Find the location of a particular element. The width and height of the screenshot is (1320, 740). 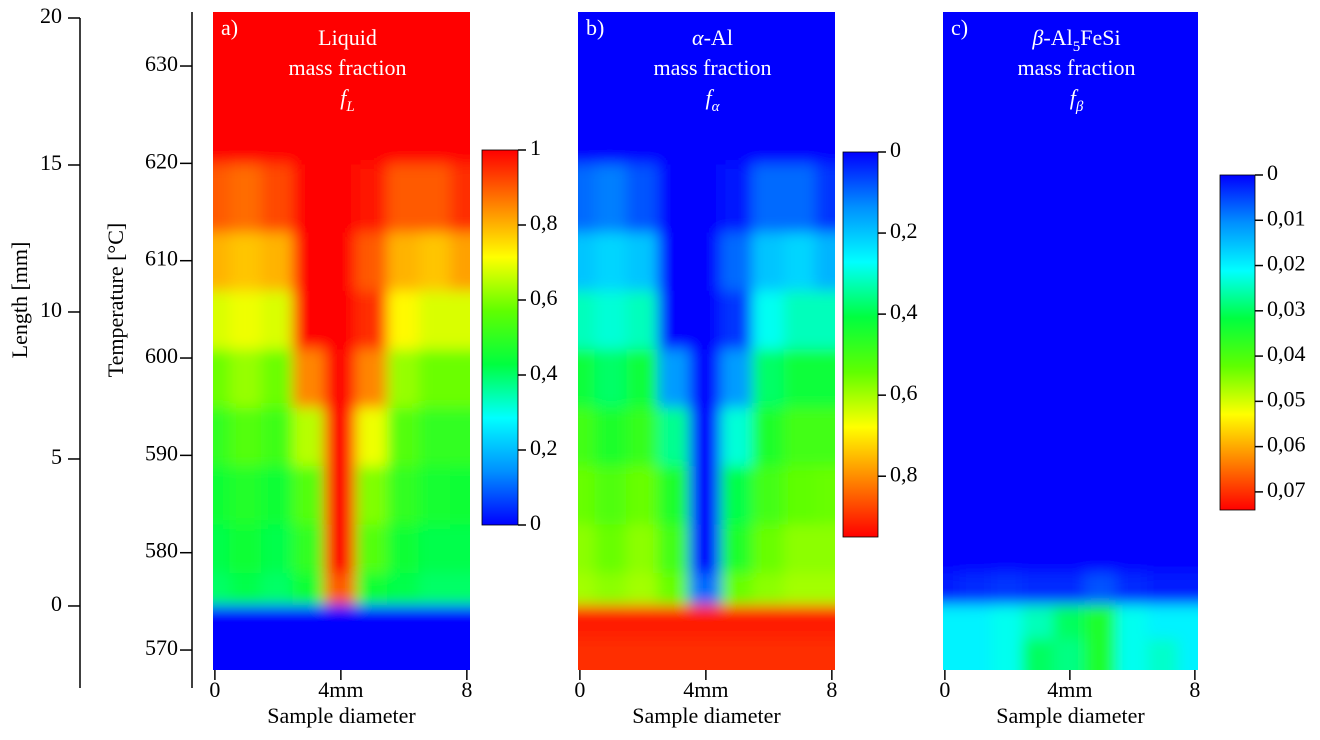

panel-label: c) is located at coordinates (959, 27).